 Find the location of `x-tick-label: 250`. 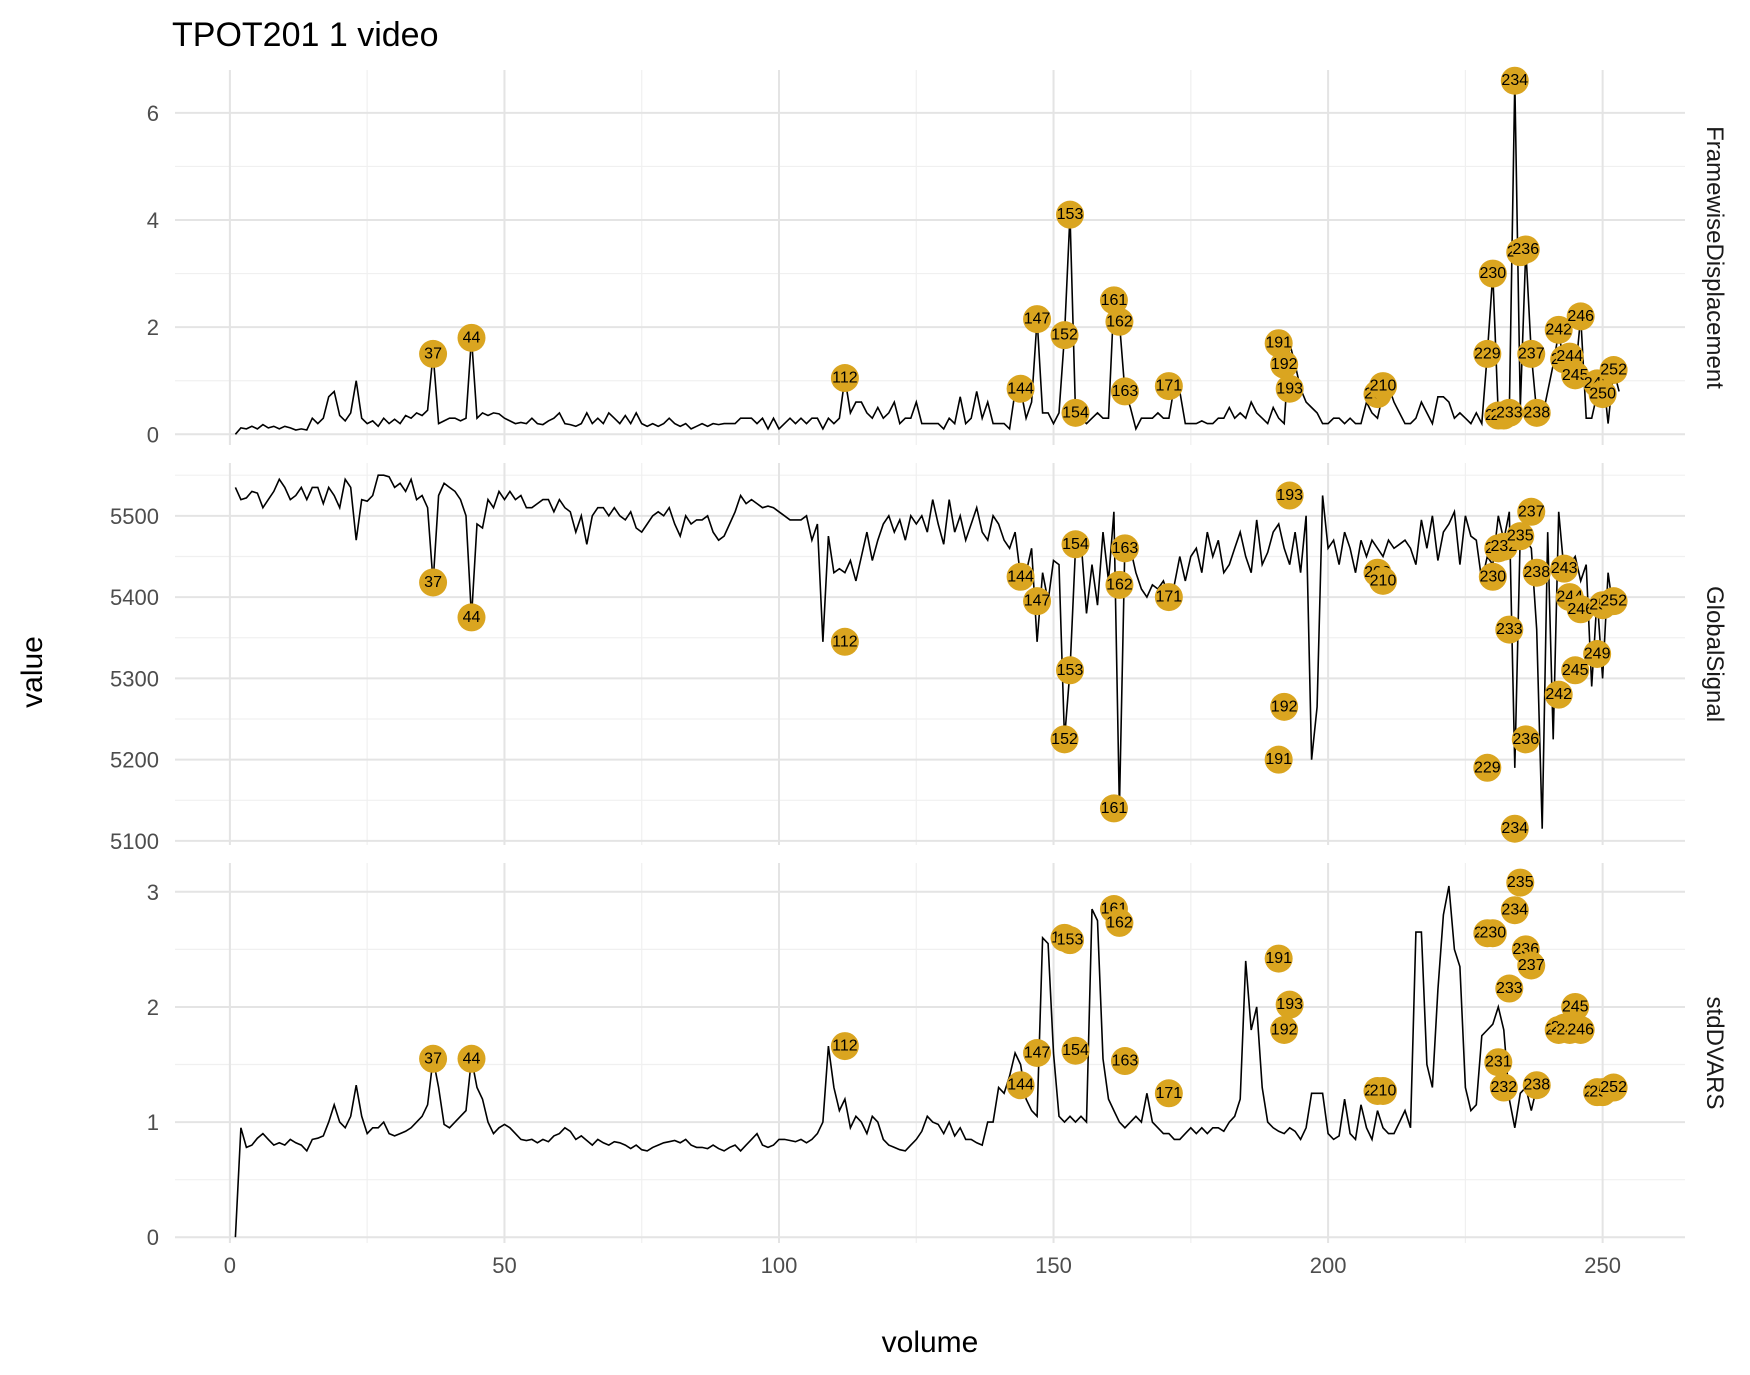

x-tick-label: 250 is located at coordinates (1602, 1265).